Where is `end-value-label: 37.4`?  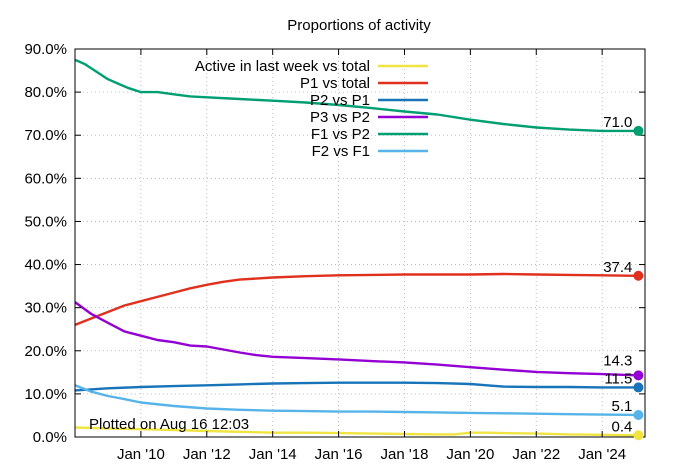
end-value-label: 37.4 is located at coordinates (617, 267).